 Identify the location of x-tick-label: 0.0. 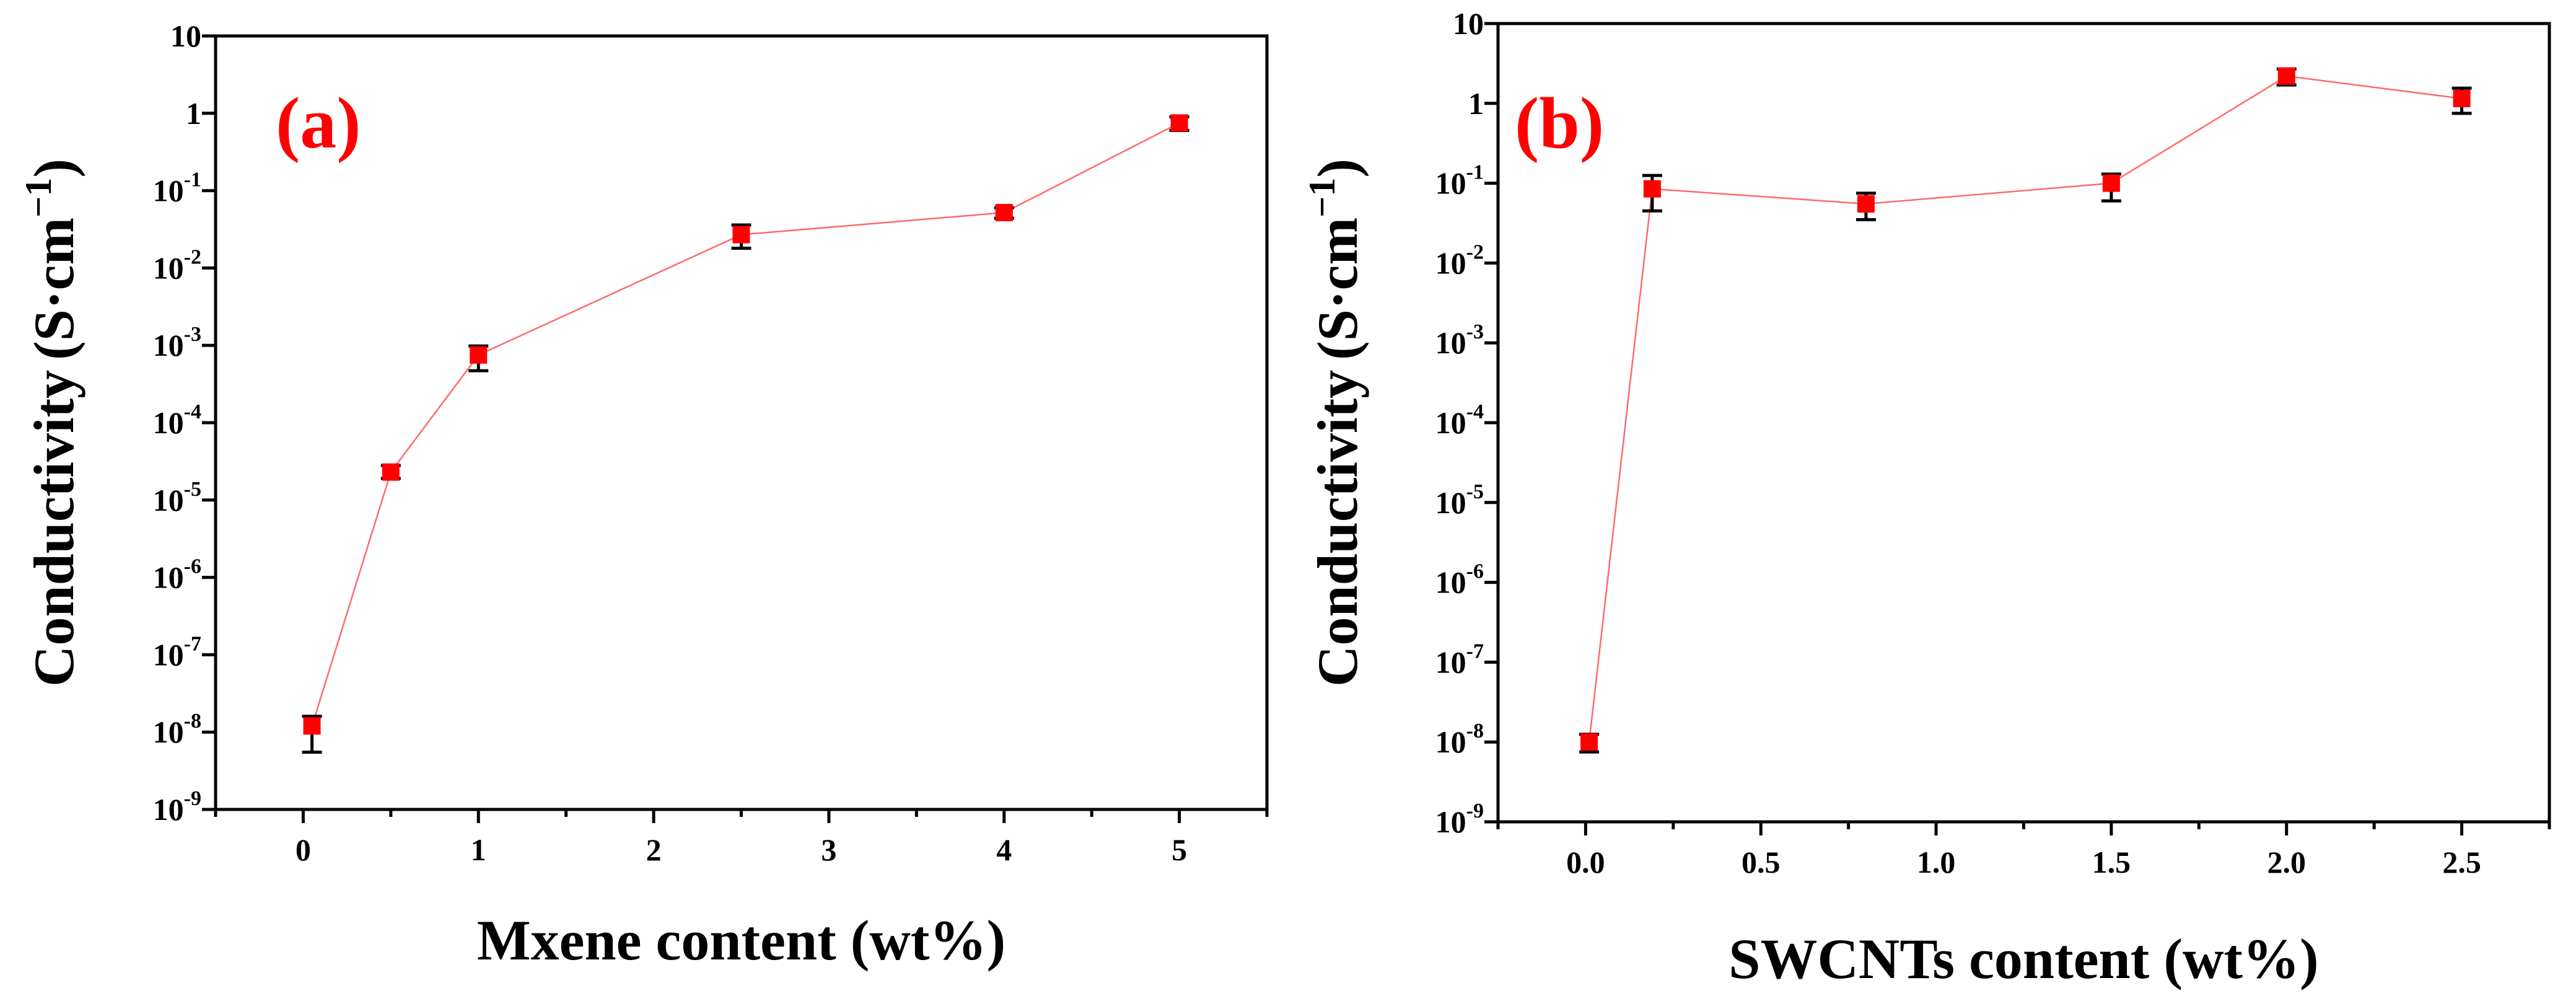
(1585, 862).